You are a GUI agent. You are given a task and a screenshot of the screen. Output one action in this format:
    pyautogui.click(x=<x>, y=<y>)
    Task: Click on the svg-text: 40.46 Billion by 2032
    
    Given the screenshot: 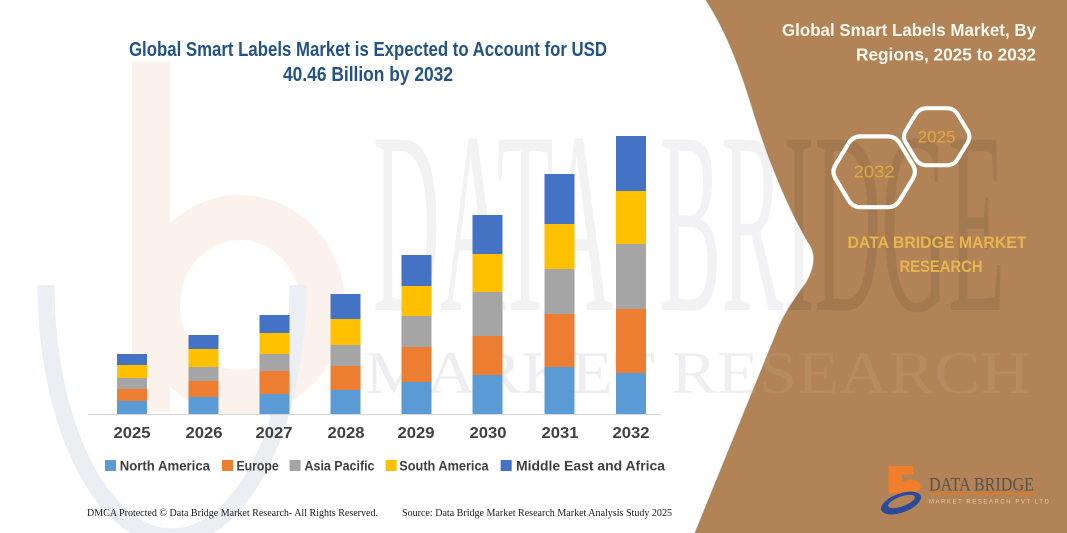 What is the action you would take?
    pyautogui.click(x=368, y=75)
    